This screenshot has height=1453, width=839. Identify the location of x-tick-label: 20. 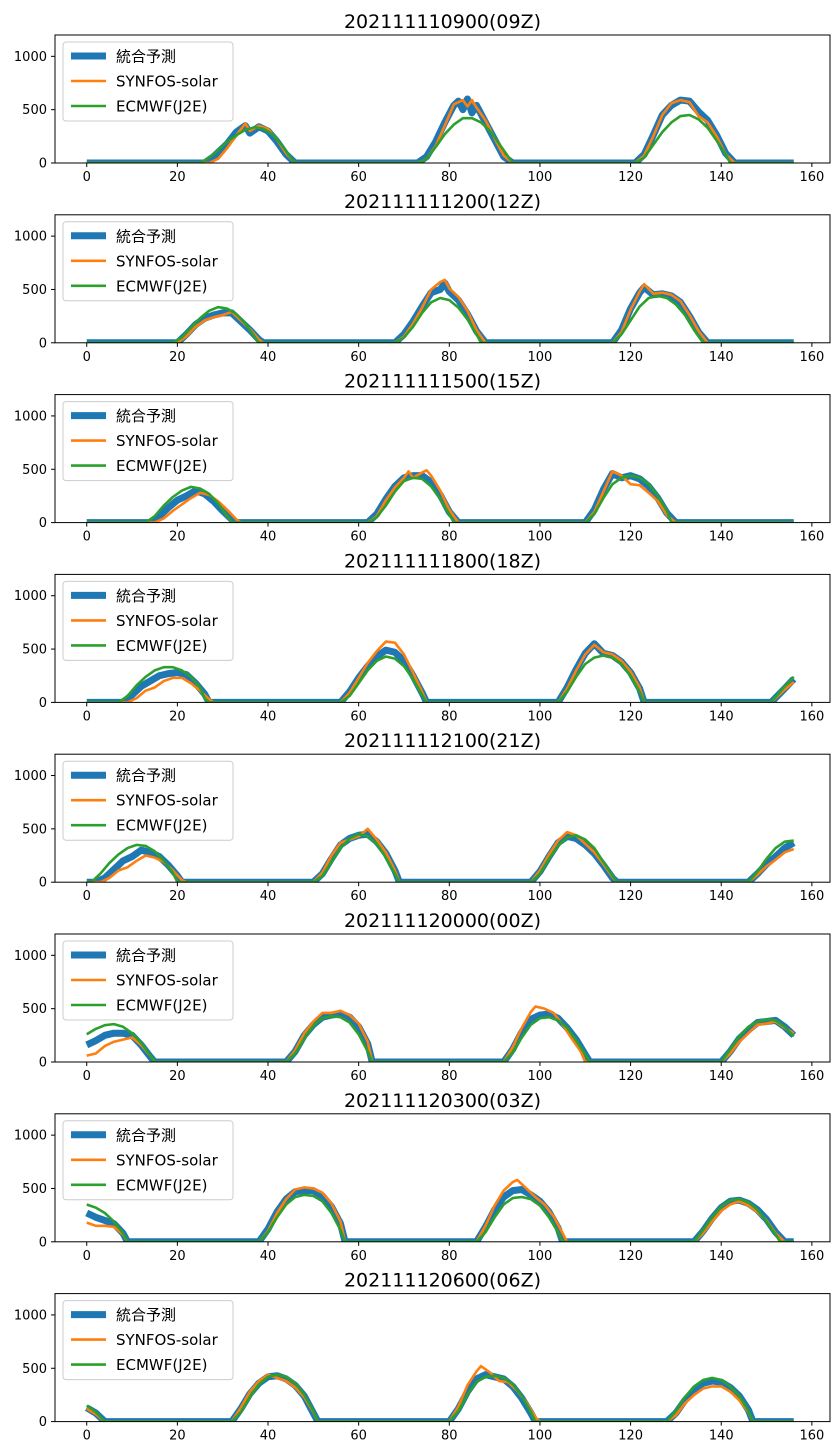
(177, 896).